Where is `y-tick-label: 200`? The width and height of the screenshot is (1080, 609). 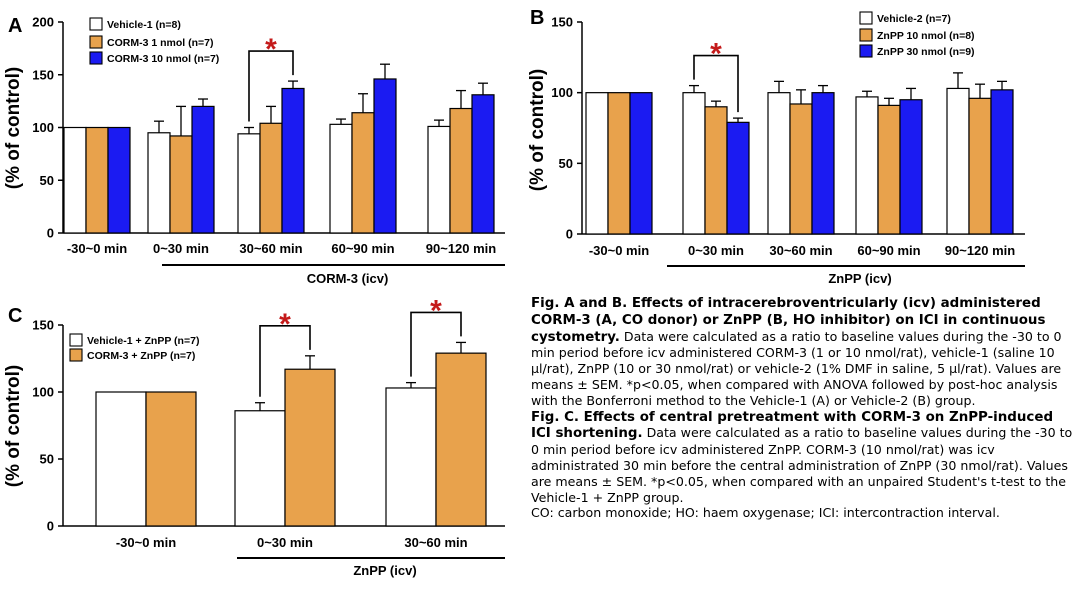
y-tick-label: 200 is located at coordinates (43, 22).